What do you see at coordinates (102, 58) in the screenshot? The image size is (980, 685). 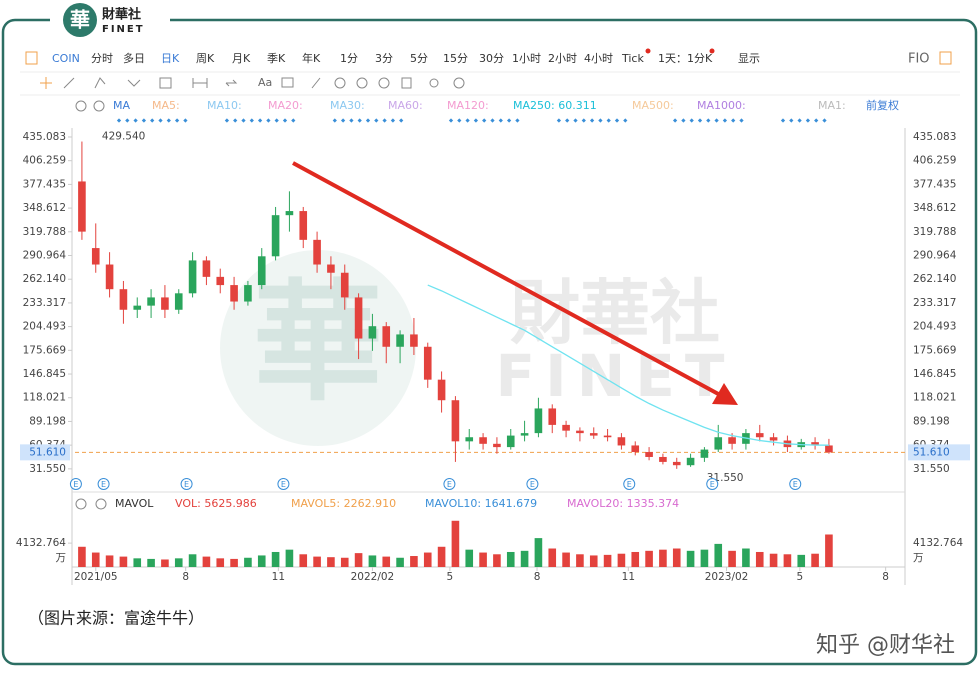 I see `period-tab: 分时` at bounding box center [102, 58].